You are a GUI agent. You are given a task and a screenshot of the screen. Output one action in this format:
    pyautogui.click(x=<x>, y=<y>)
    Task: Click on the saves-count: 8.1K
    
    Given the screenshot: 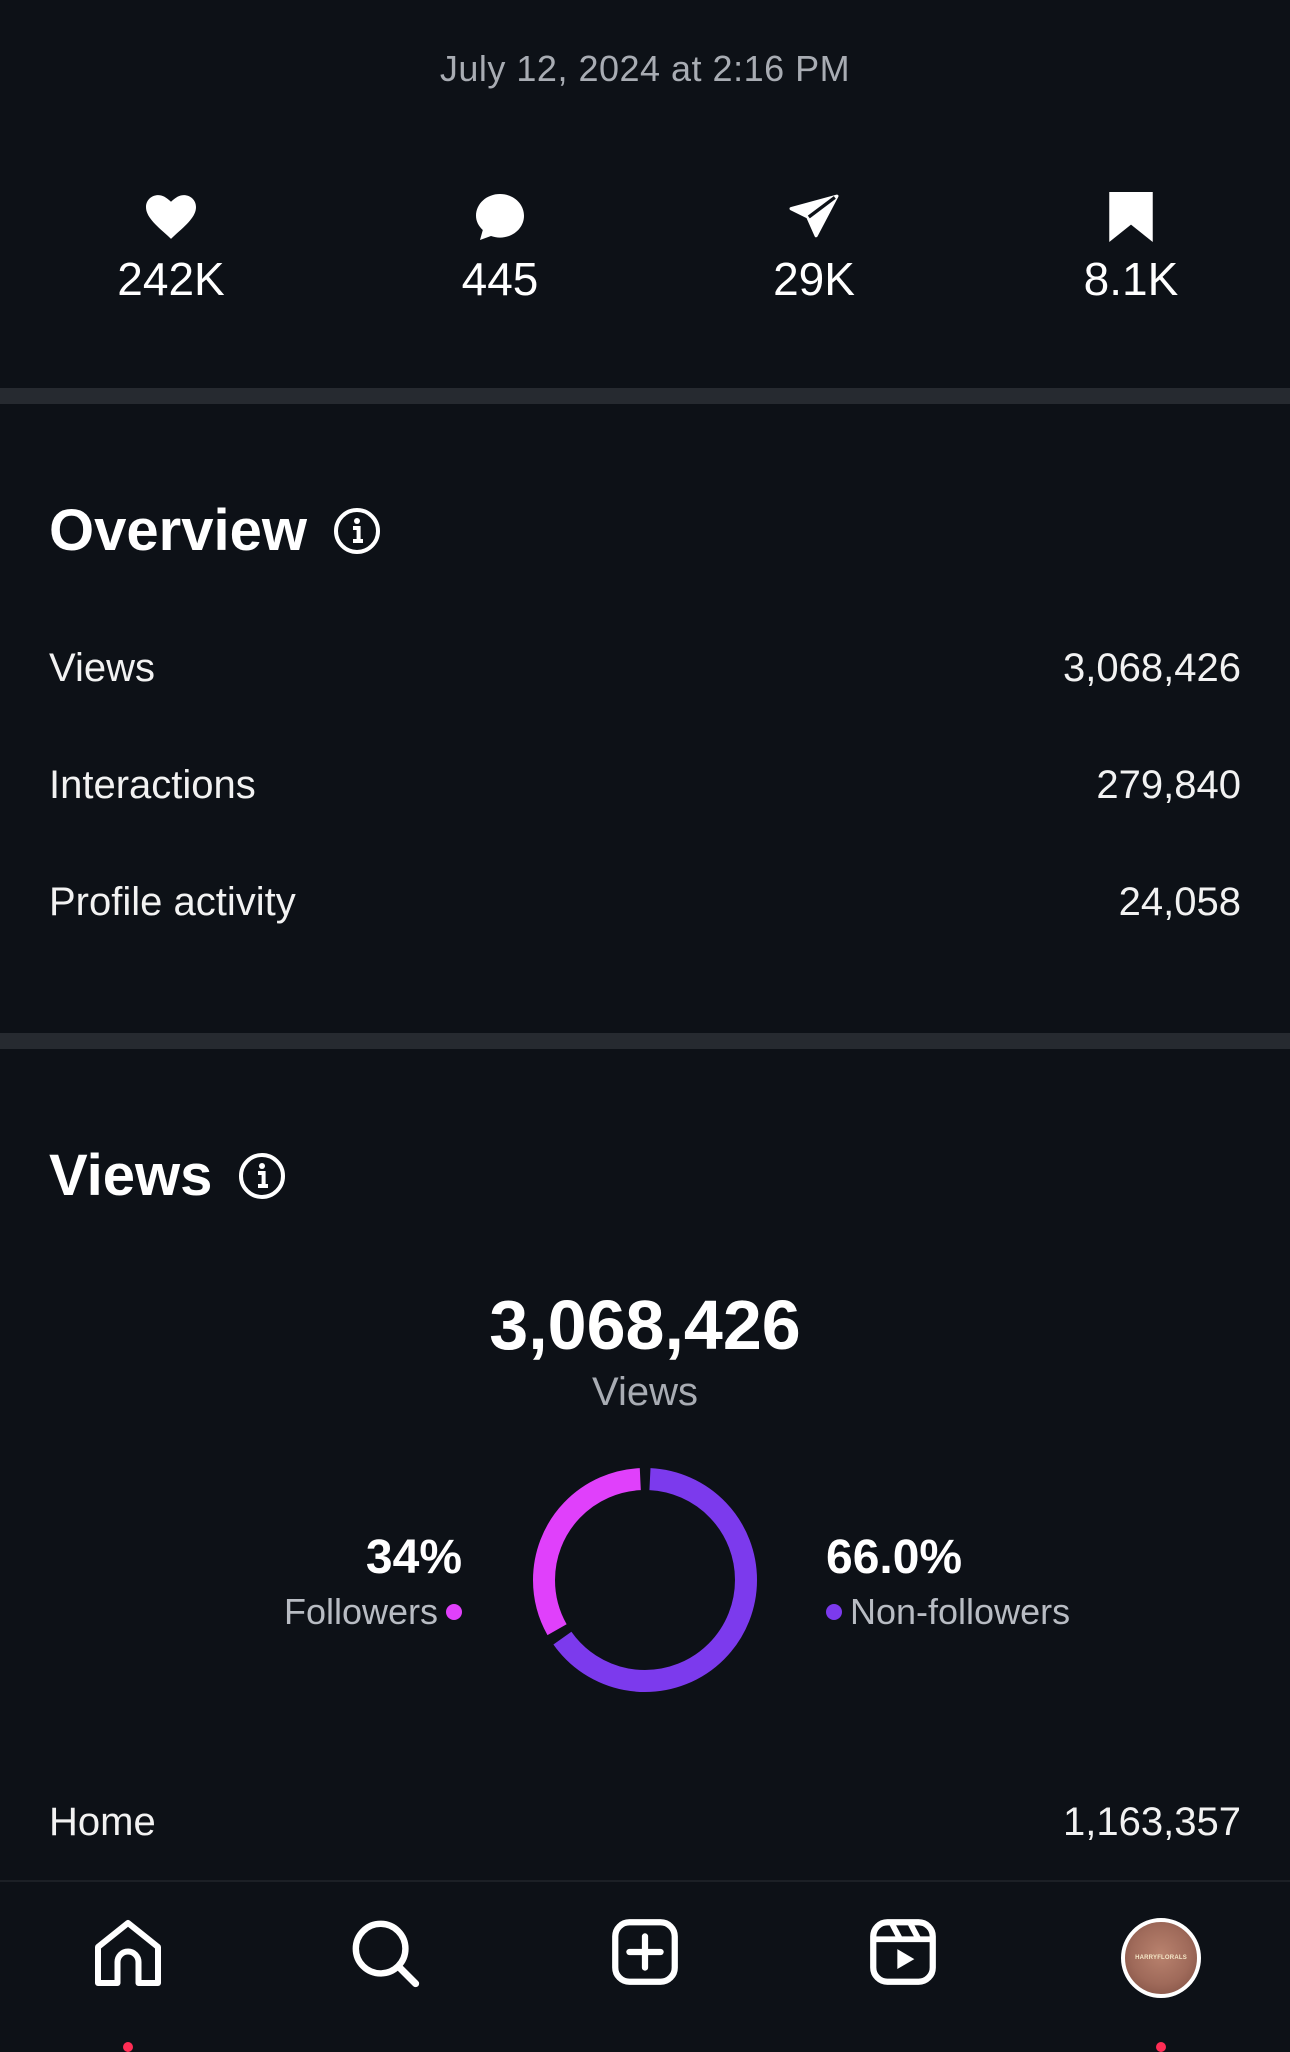 What is the action you would take?
    pyautogui.click(x=1131, y=279)
    